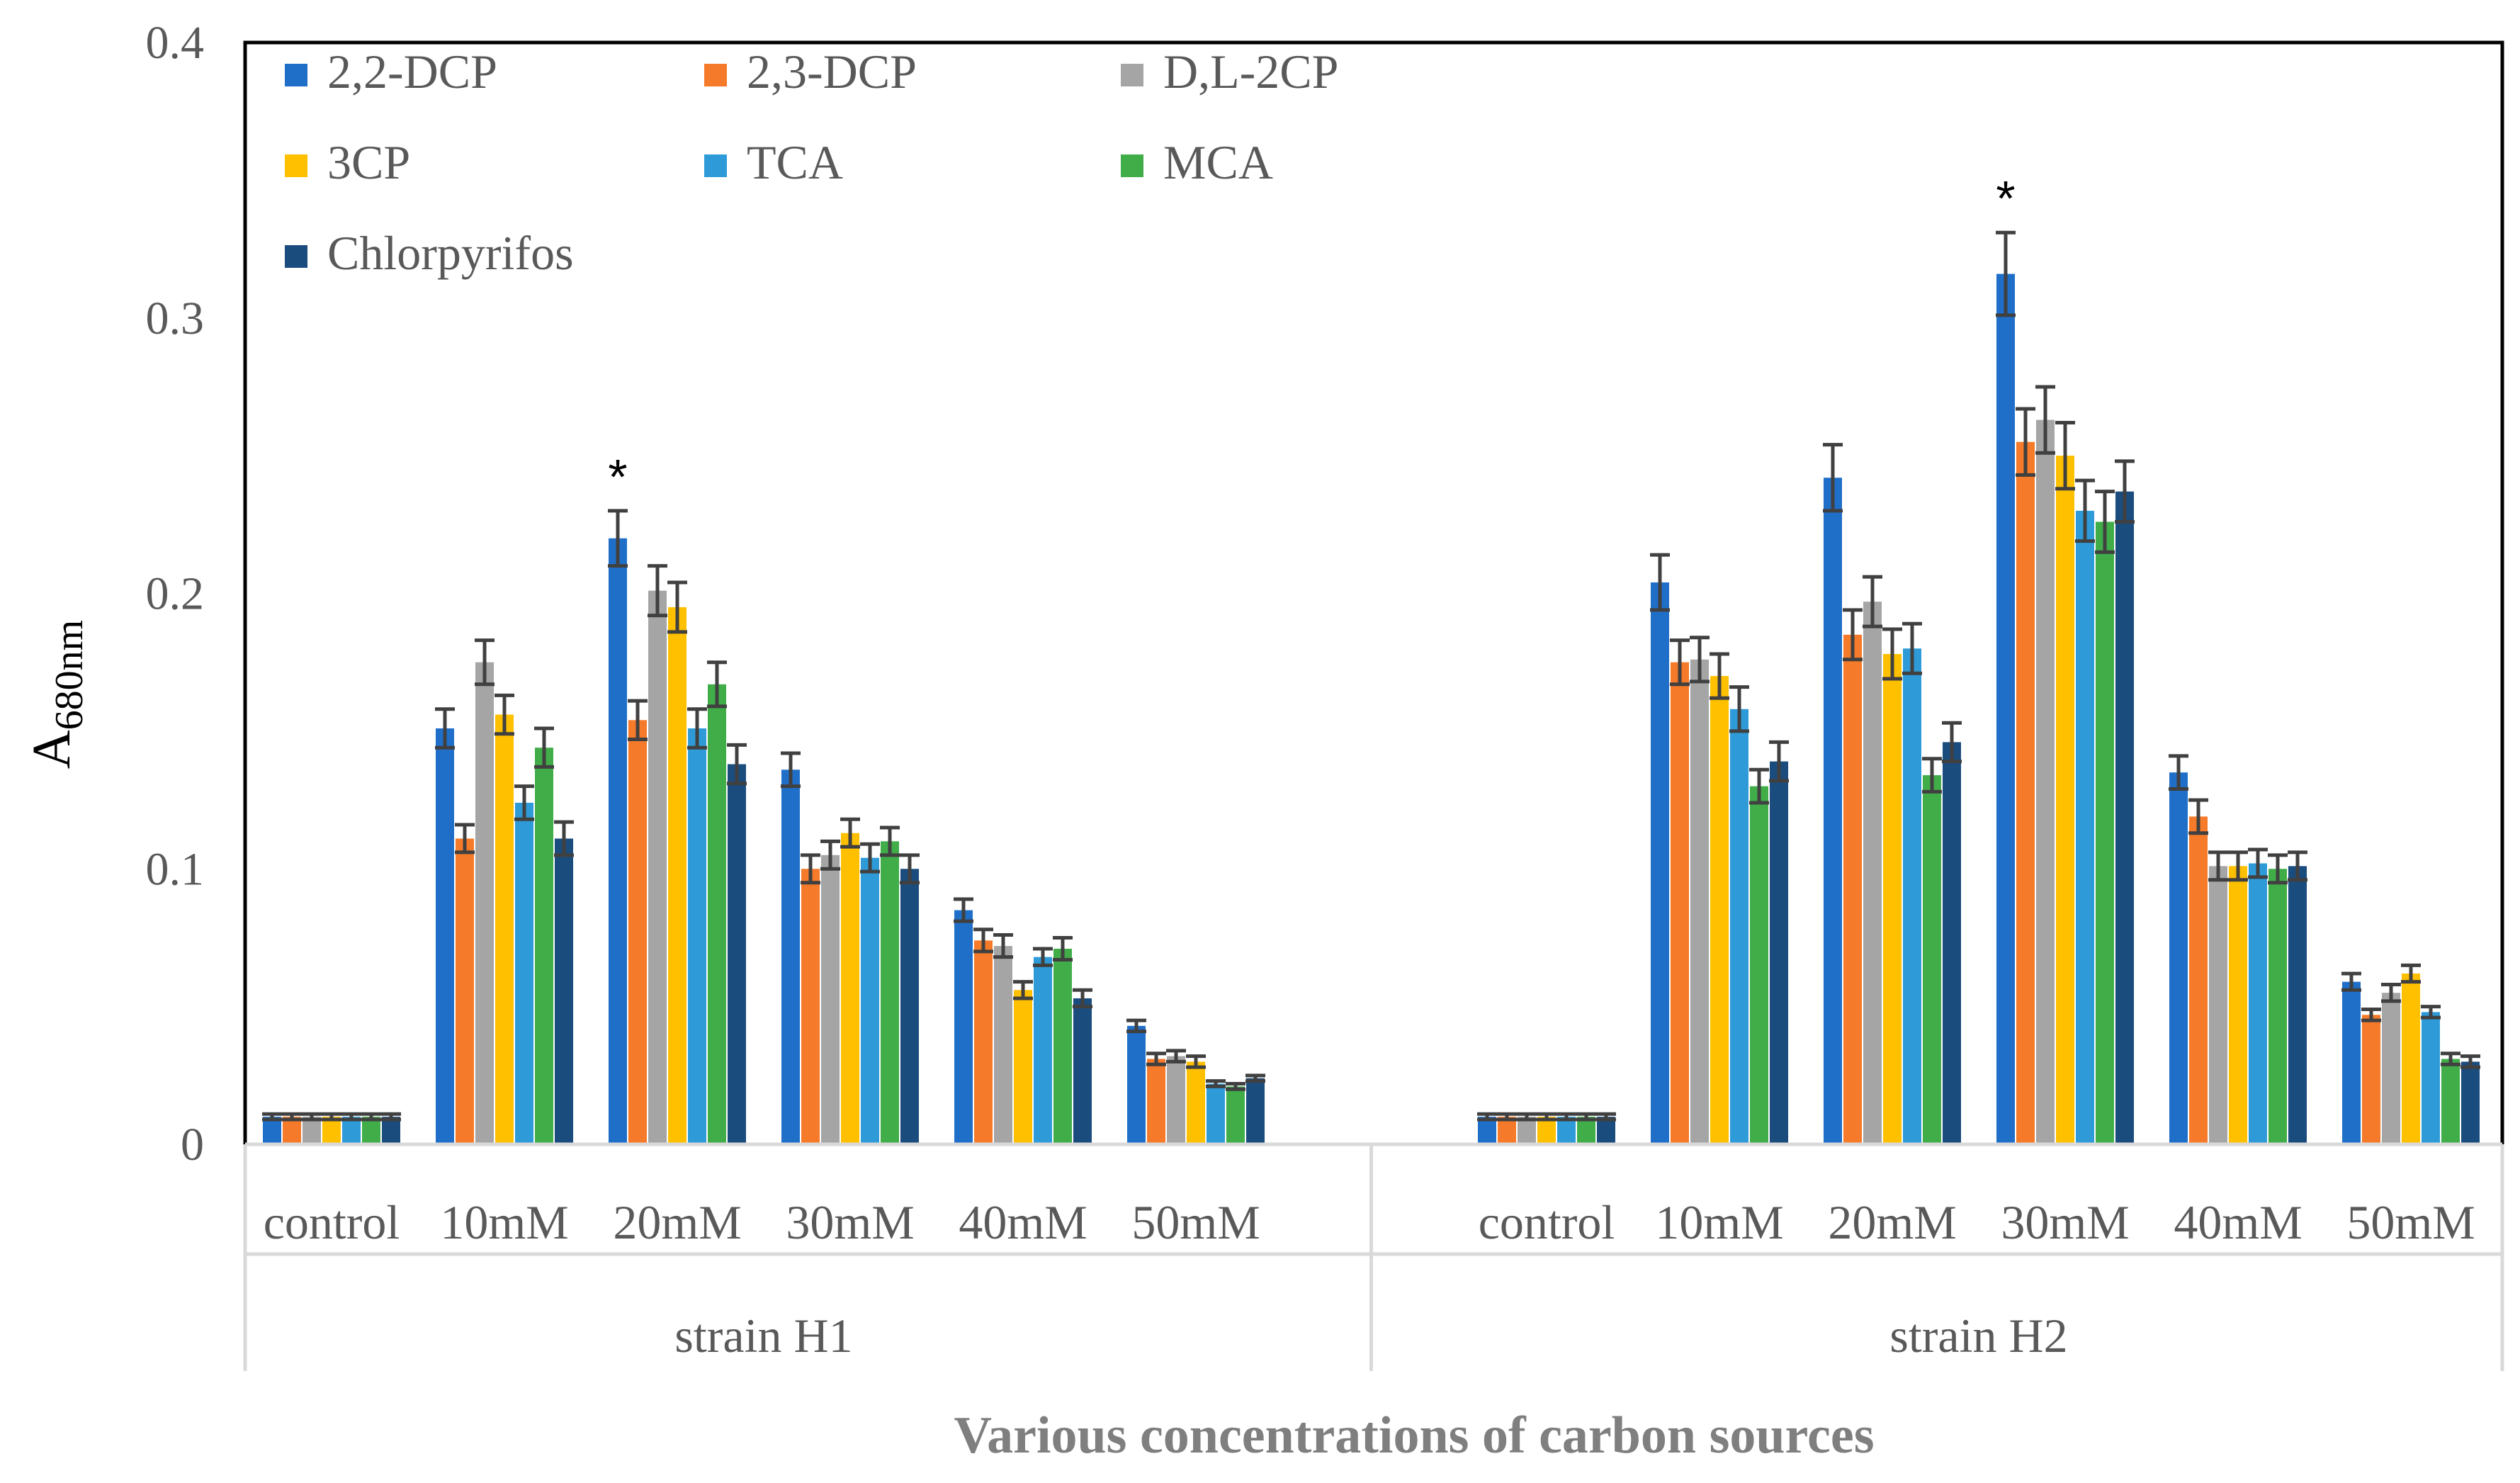  What do you see at coordinates (964, 1027) in the screenshot?
I see `bar-strain-H1-40mM-2,2-DCP` at bounding box center [964, 1027].